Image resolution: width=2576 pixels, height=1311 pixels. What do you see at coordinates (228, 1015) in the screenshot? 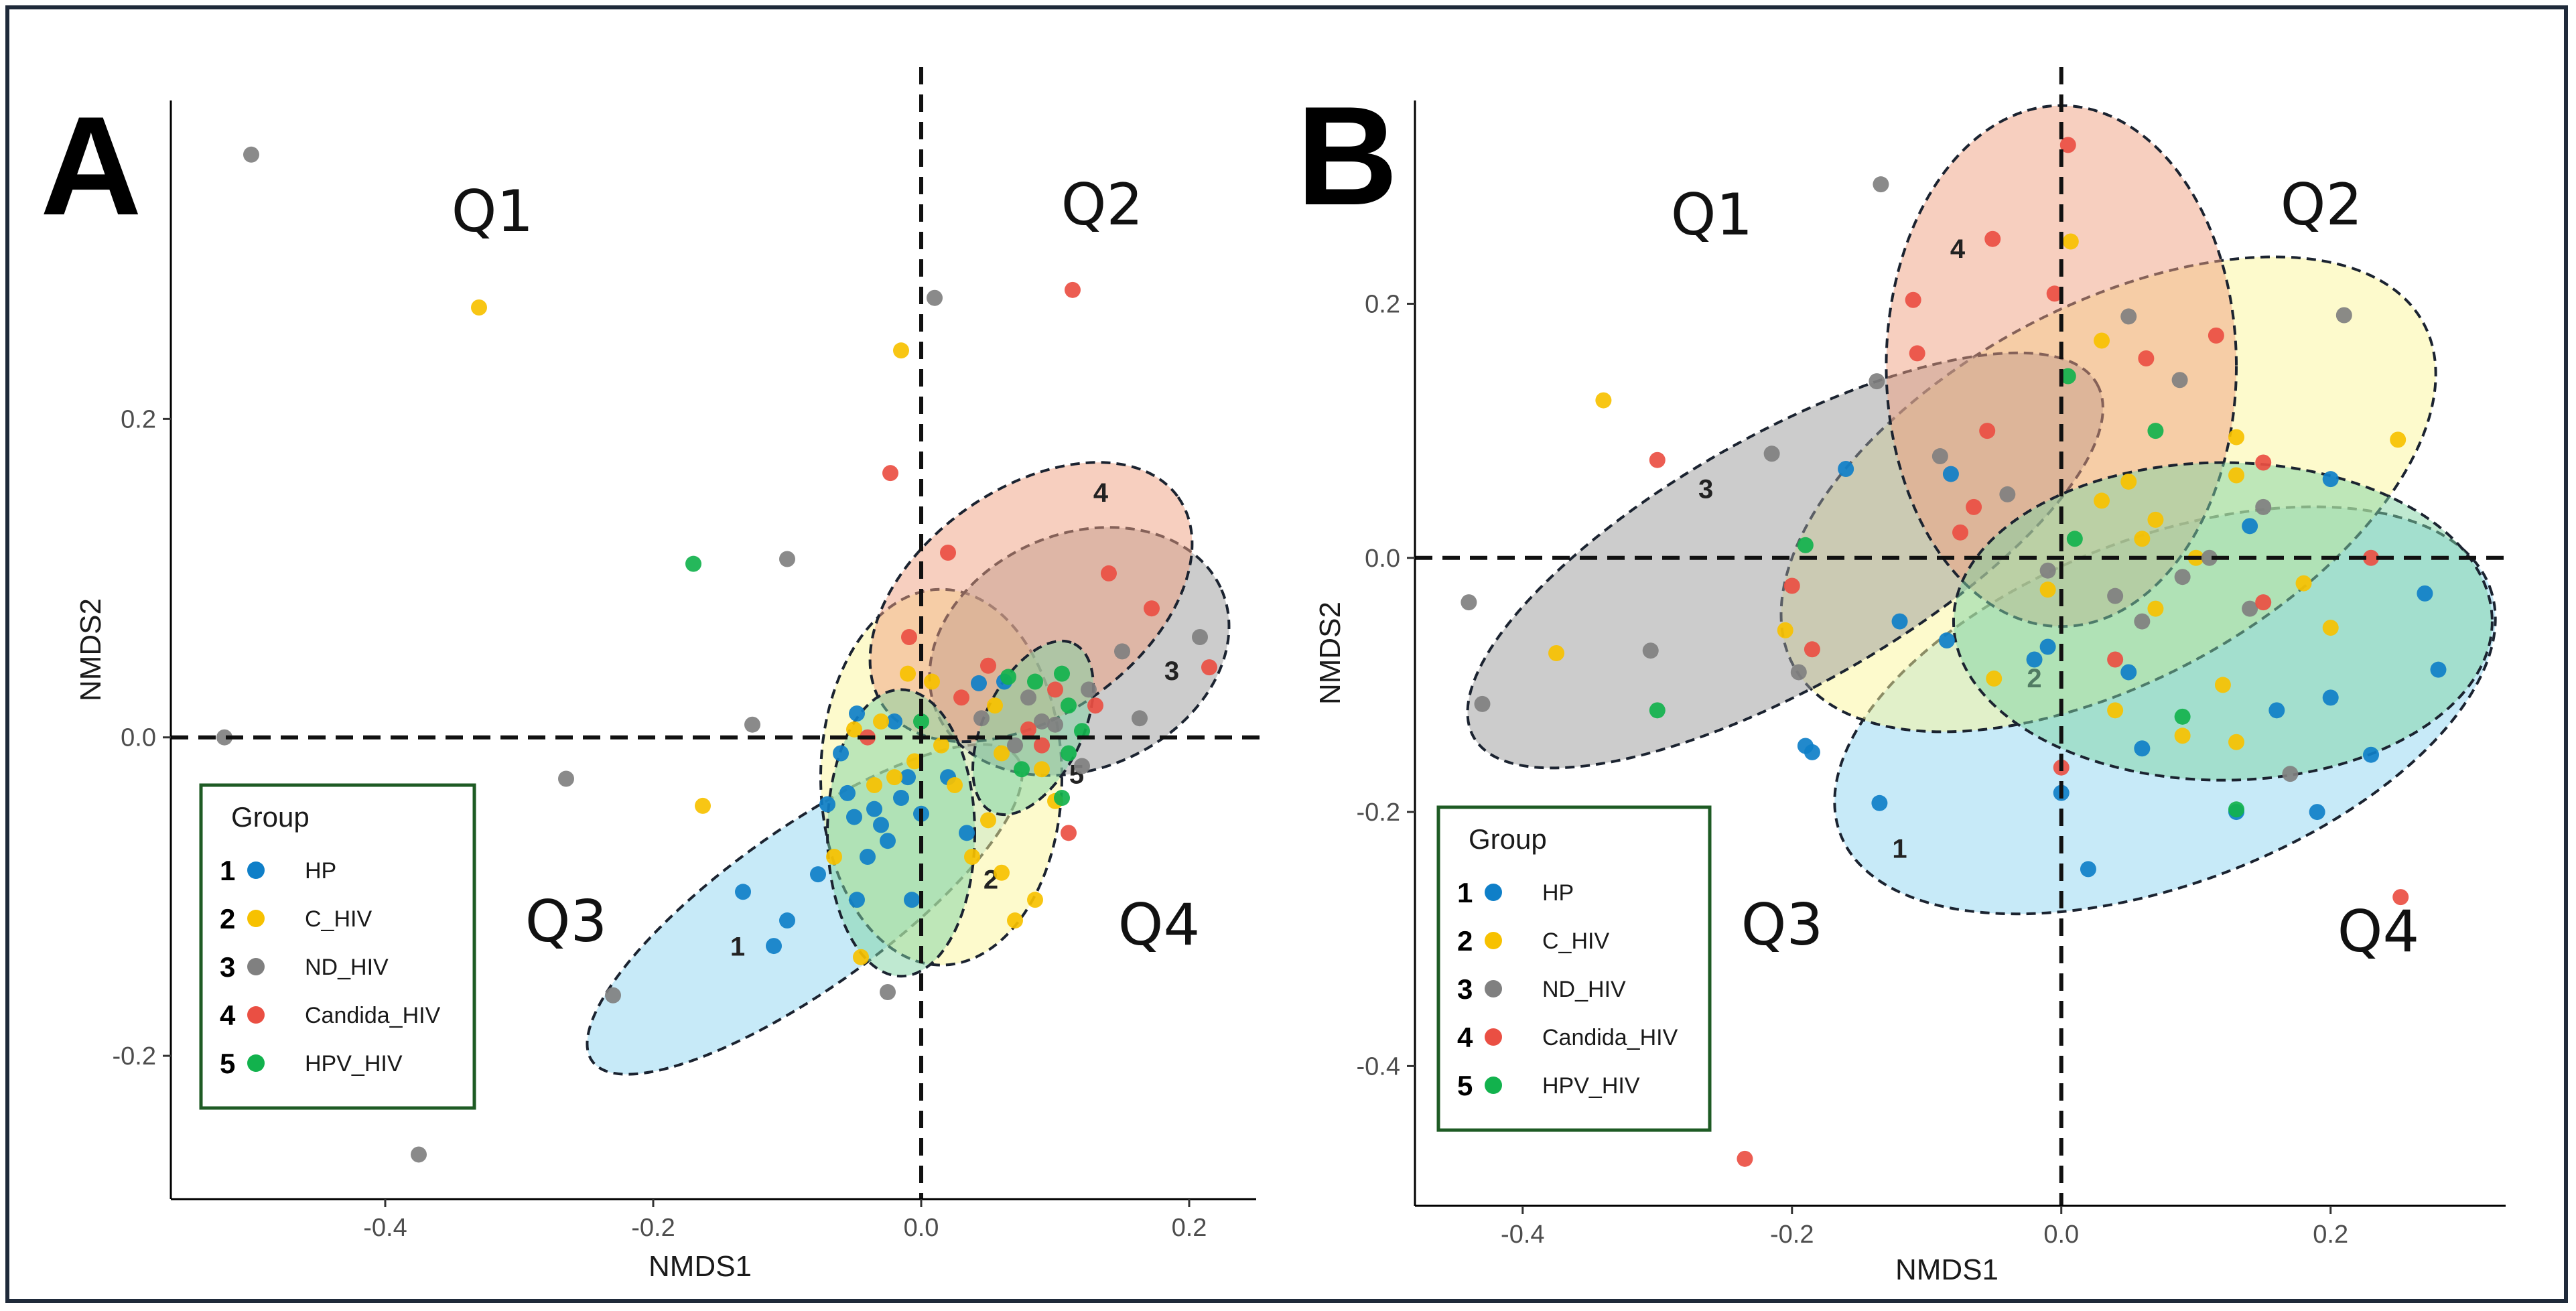
I see `legend-number: 4` at bounding box center [228, 1015].